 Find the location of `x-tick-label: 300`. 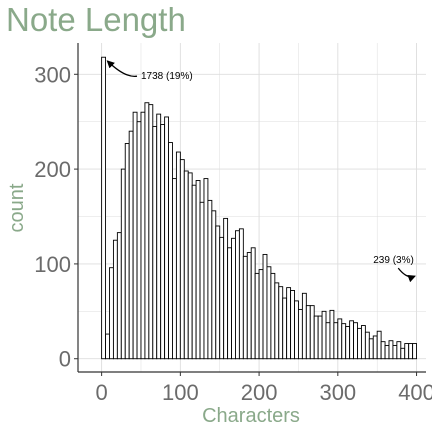

x-tick-label: 300 is located at coordinates (337, 392).